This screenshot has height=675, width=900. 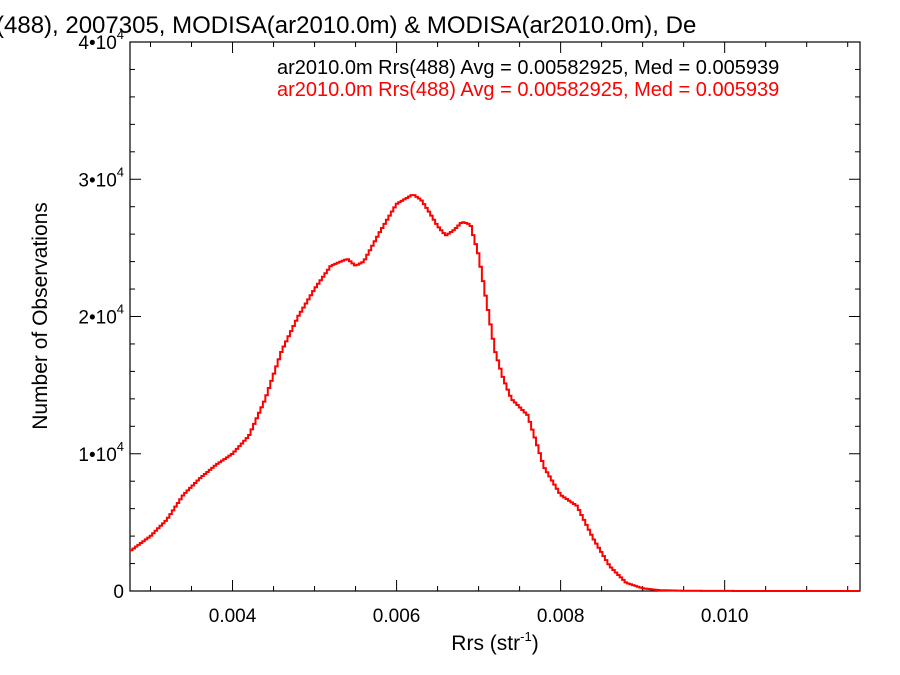 What do you see at coordinates (40, 316) in the screenshot?
I see `y-axis-label: Number of Observations` at bounding box center [40, 316].